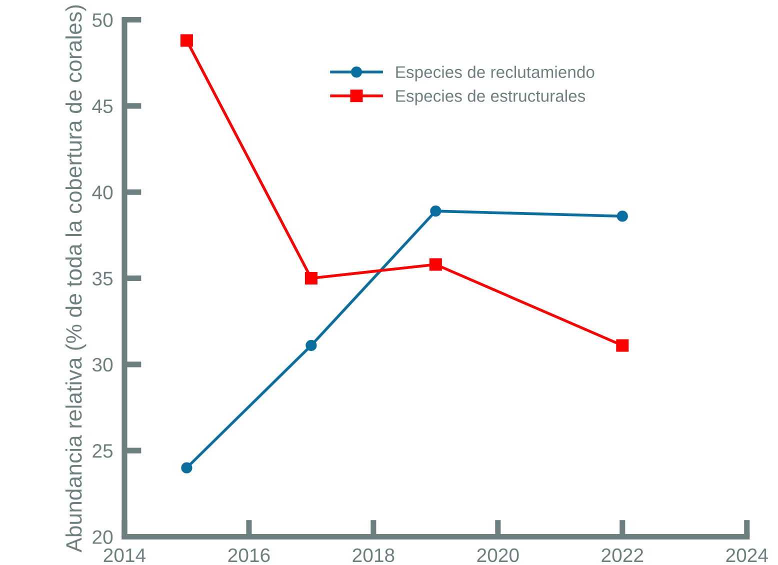  What do you see at coordinates (495, 74) in the screenshot?
I see `legend-label: Especies de reclutamiendo` at bounding box center [495, 74].